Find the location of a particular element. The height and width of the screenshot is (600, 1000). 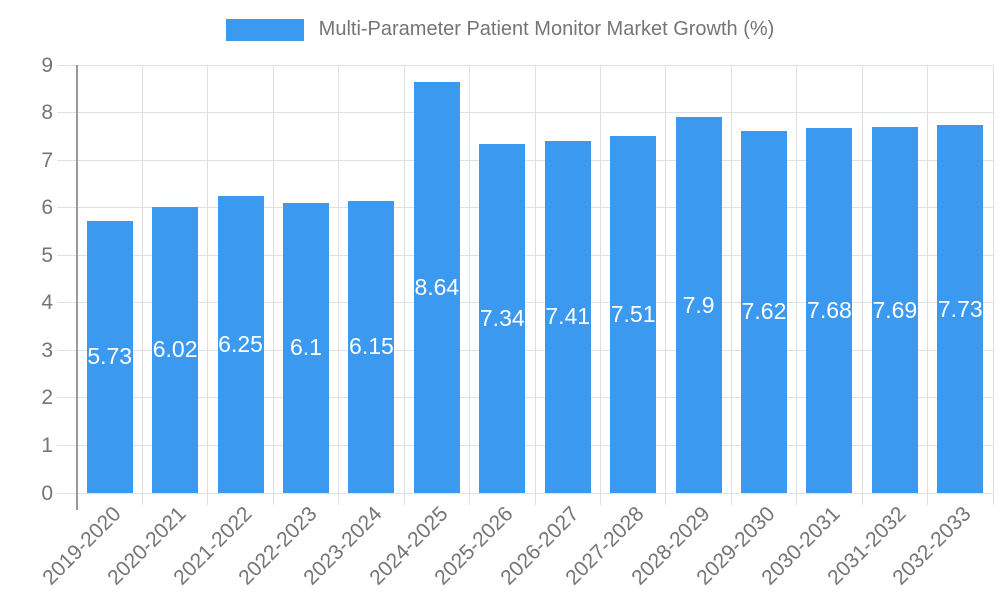

bar: 7.34 is located at coordinates (502, 318).